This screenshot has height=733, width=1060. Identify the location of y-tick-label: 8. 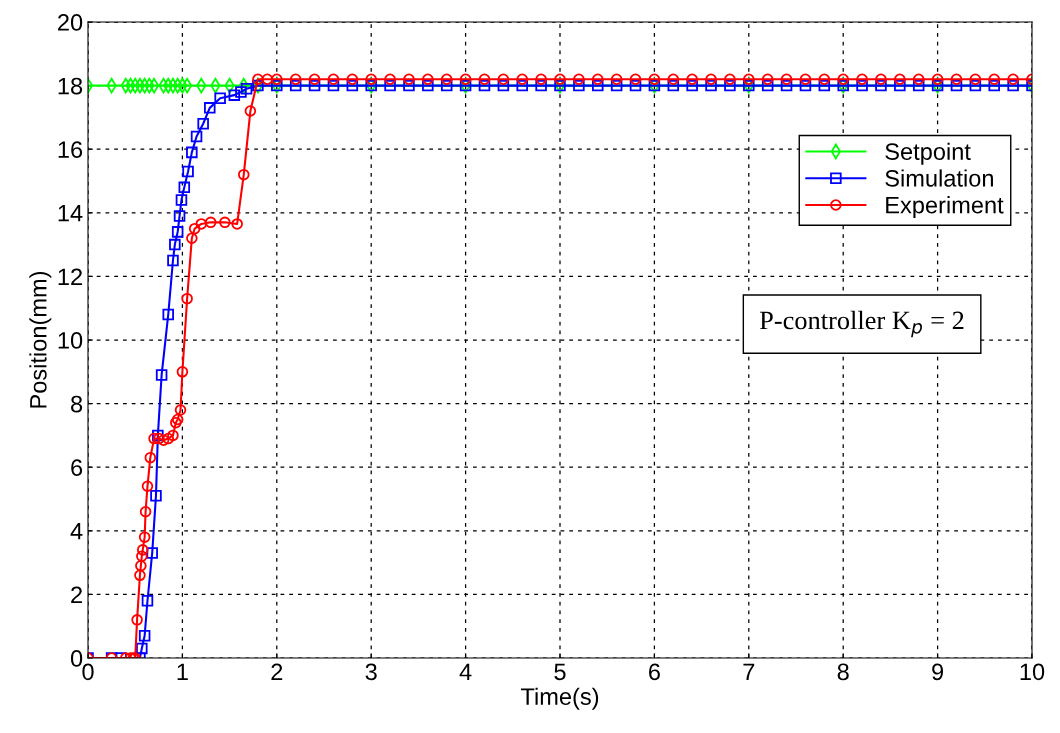
(77, 404).